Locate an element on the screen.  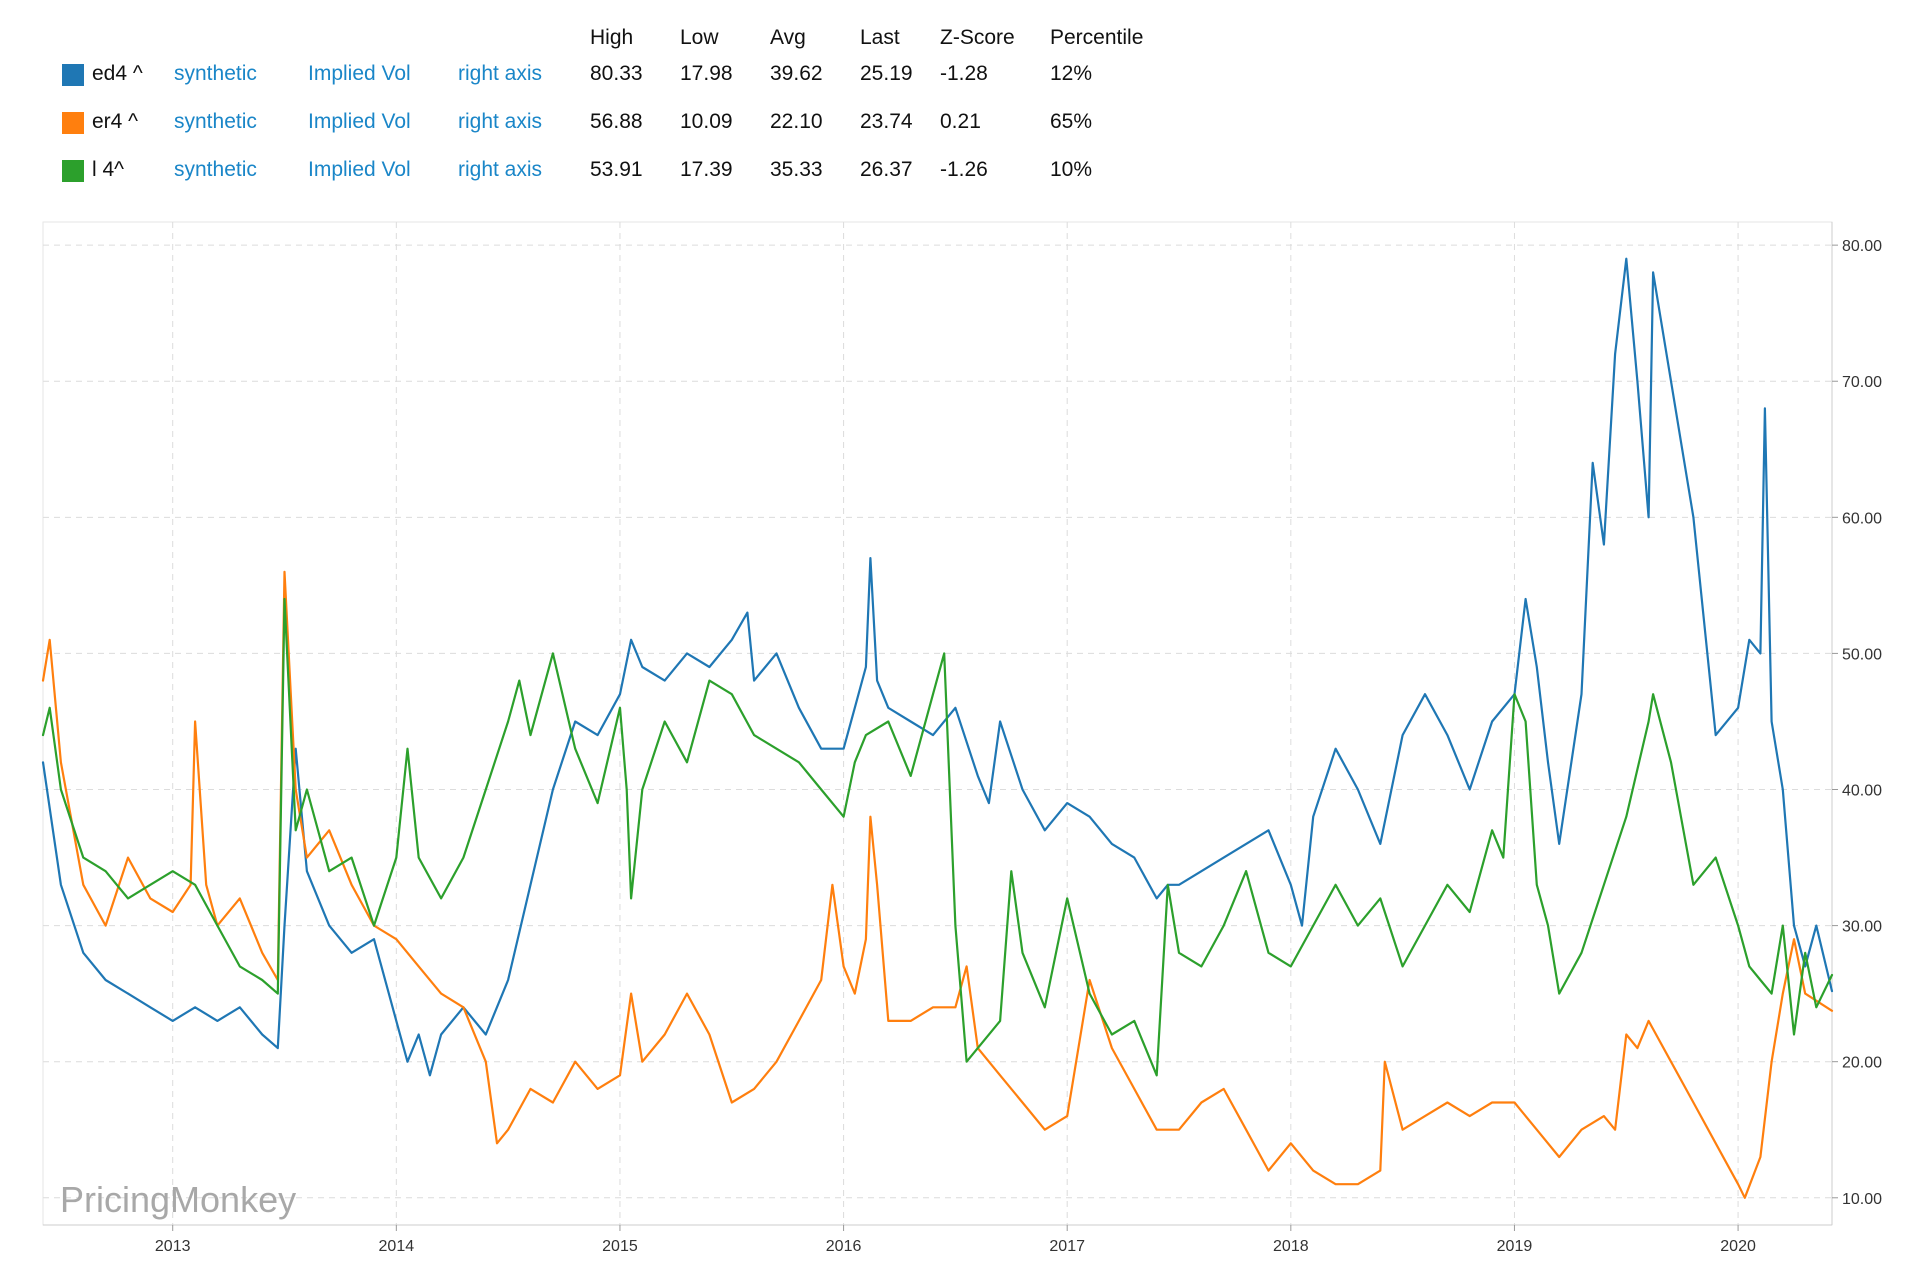
y-tick-label: 10.00 is located at coordinates (1862, 1199).